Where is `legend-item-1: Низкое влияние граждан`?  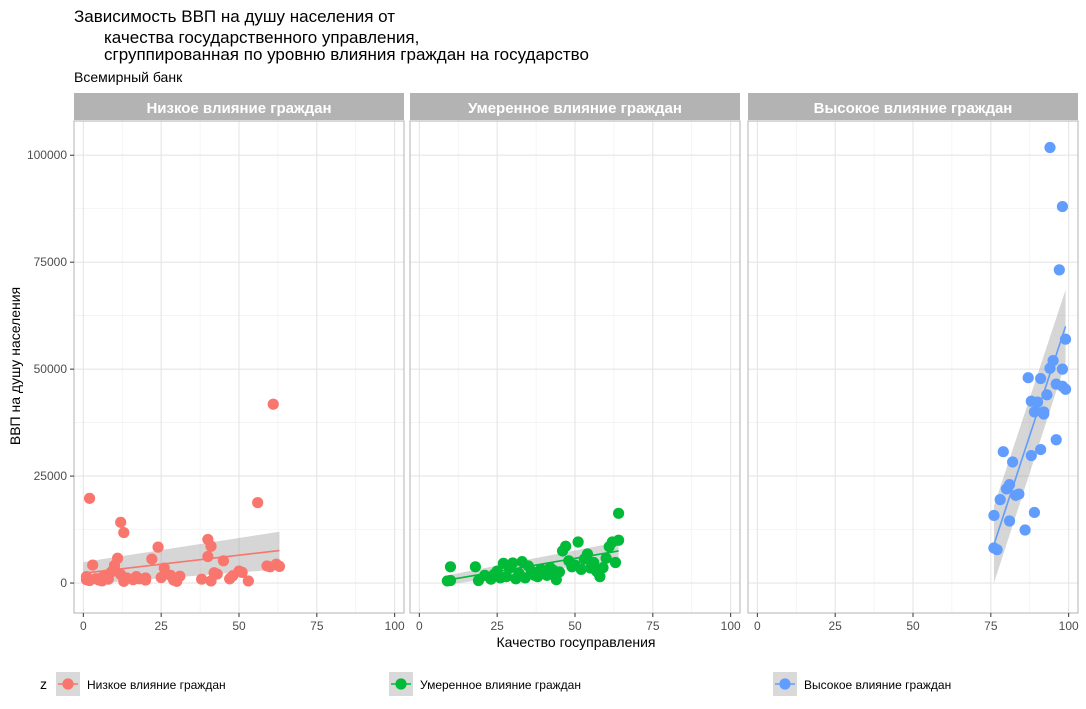
legend-item-1: Низкое влияние граждан is located at coordinates (141, 684).